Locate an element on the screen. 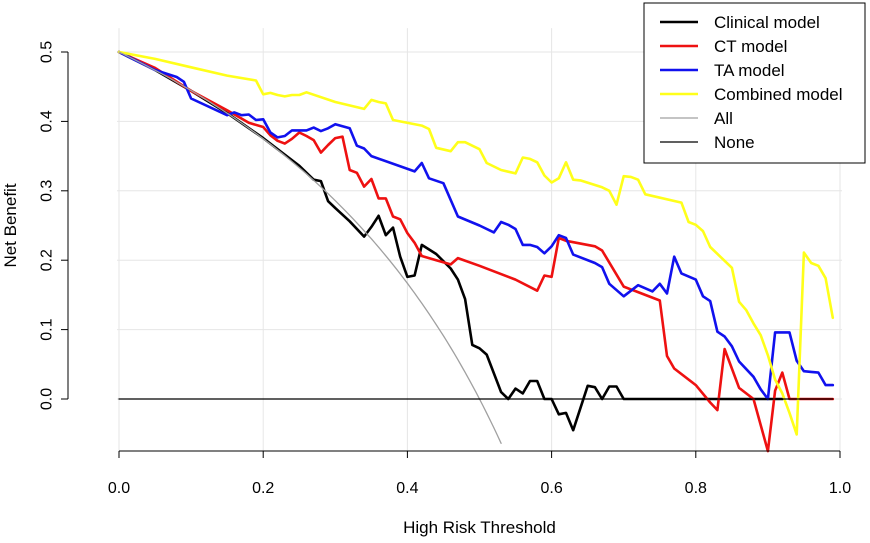 The width and height of the screenshot is (870, 543). legend-label: All is located at coordinates (723, 118).